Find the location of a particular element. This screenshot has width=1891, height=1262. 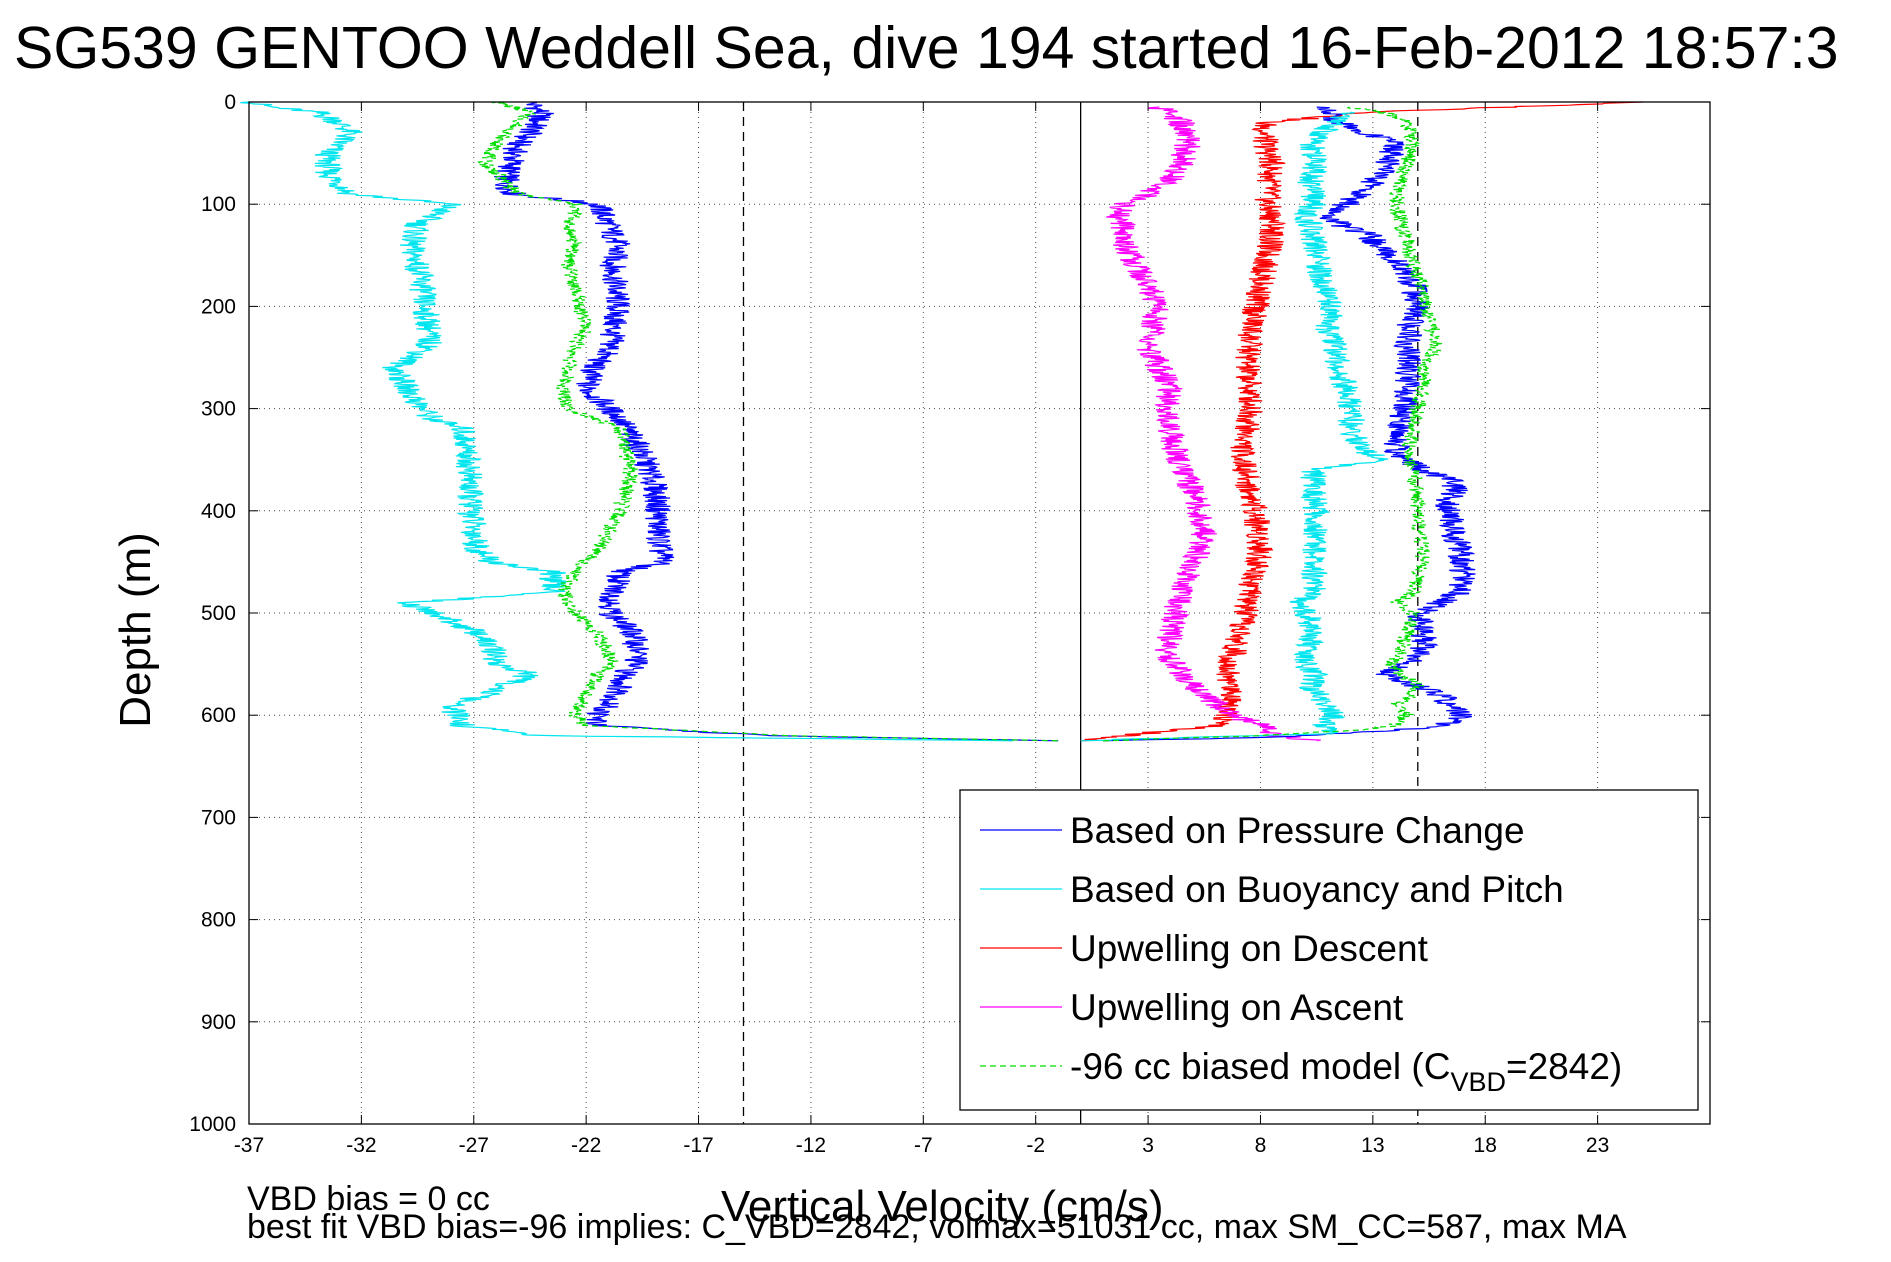

legend-label: Upwelling on Descent is located at coordinates (1249, 948).